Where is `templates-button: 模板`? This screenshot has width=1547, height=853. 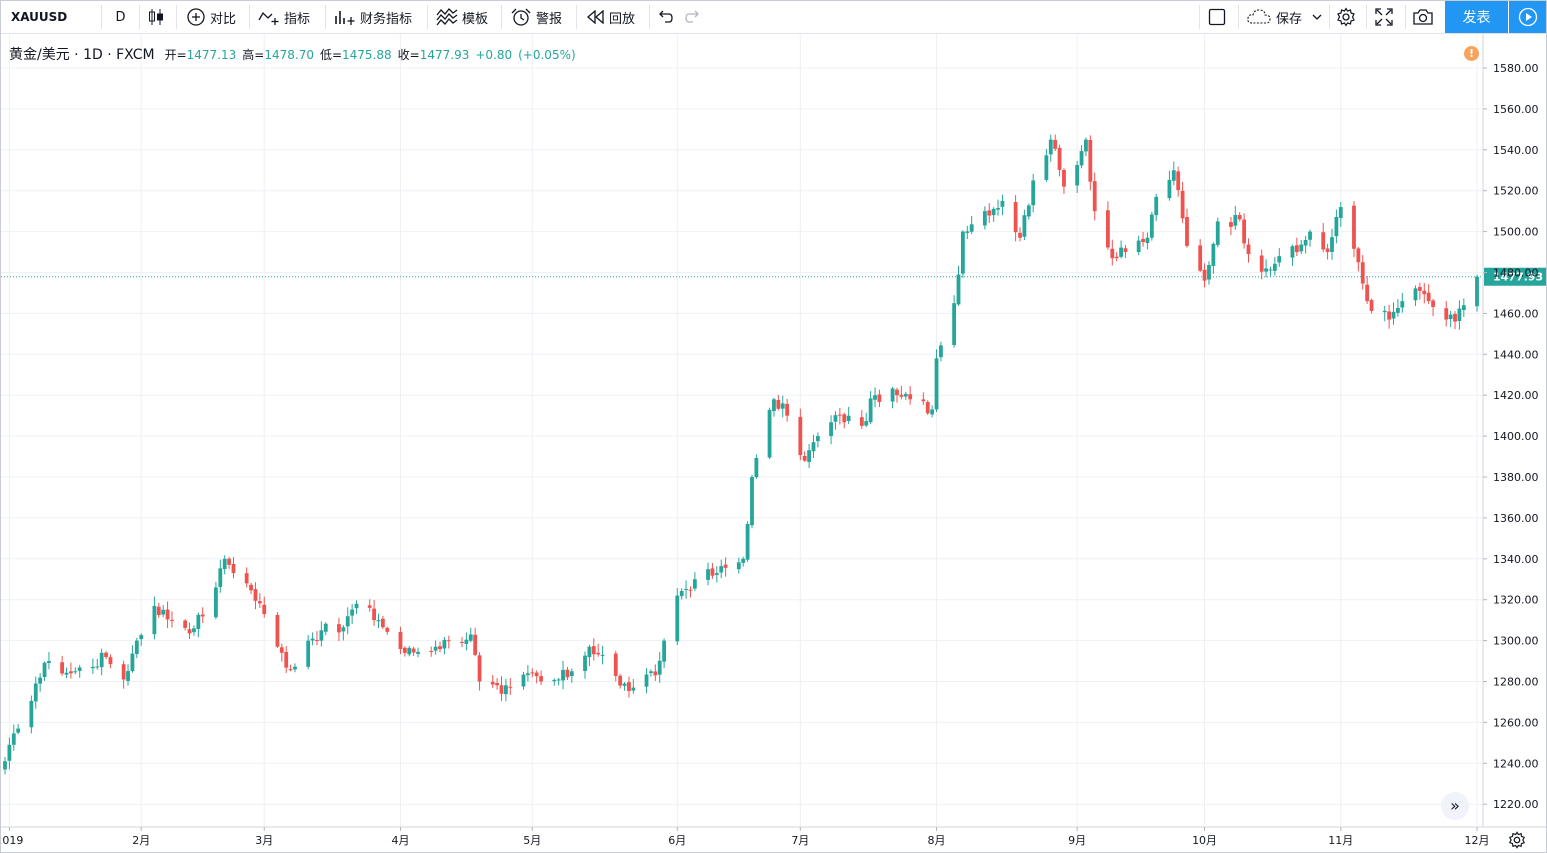
templates-button: 模板 is located at coordinates (462, 17).